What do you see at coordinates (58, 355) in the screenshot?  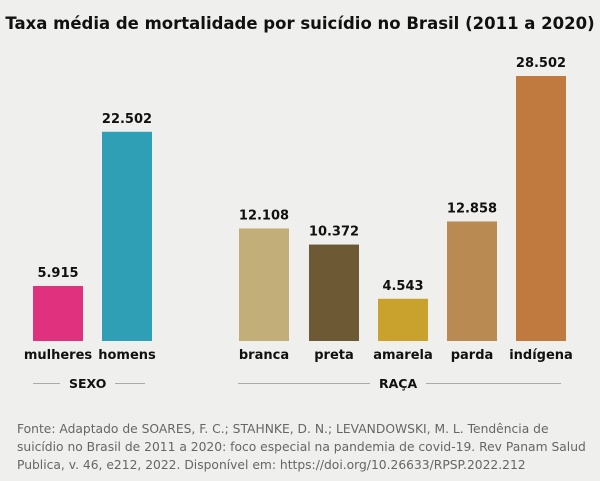 I see `category-label: mulheres` at bounding box center [58, 355].